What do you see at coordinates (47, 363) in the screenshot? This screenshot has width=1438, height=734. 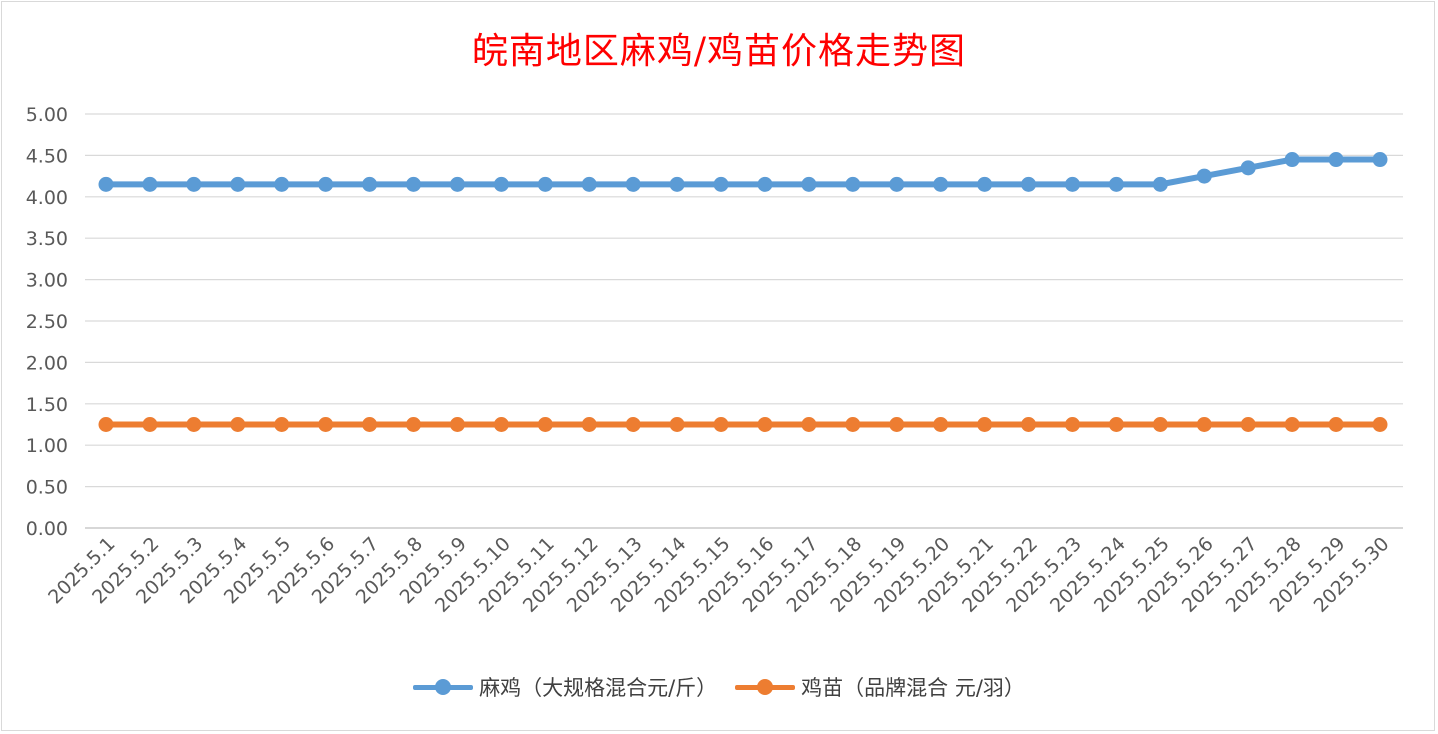 I see `y-tick-label: 2.00` at bounding box center [47, 363].